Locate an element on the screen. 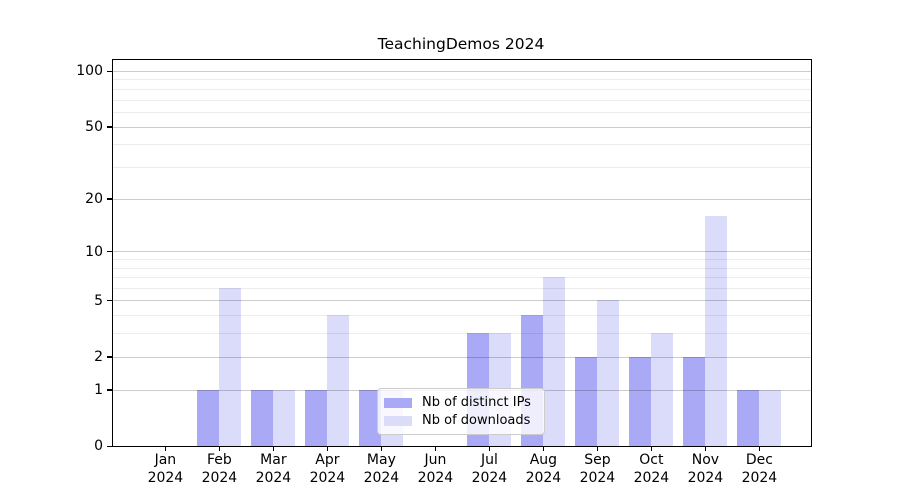 The height and width of the screenshot is (500, 900). bar-downloads-oct is located at coordinates (662, 389).